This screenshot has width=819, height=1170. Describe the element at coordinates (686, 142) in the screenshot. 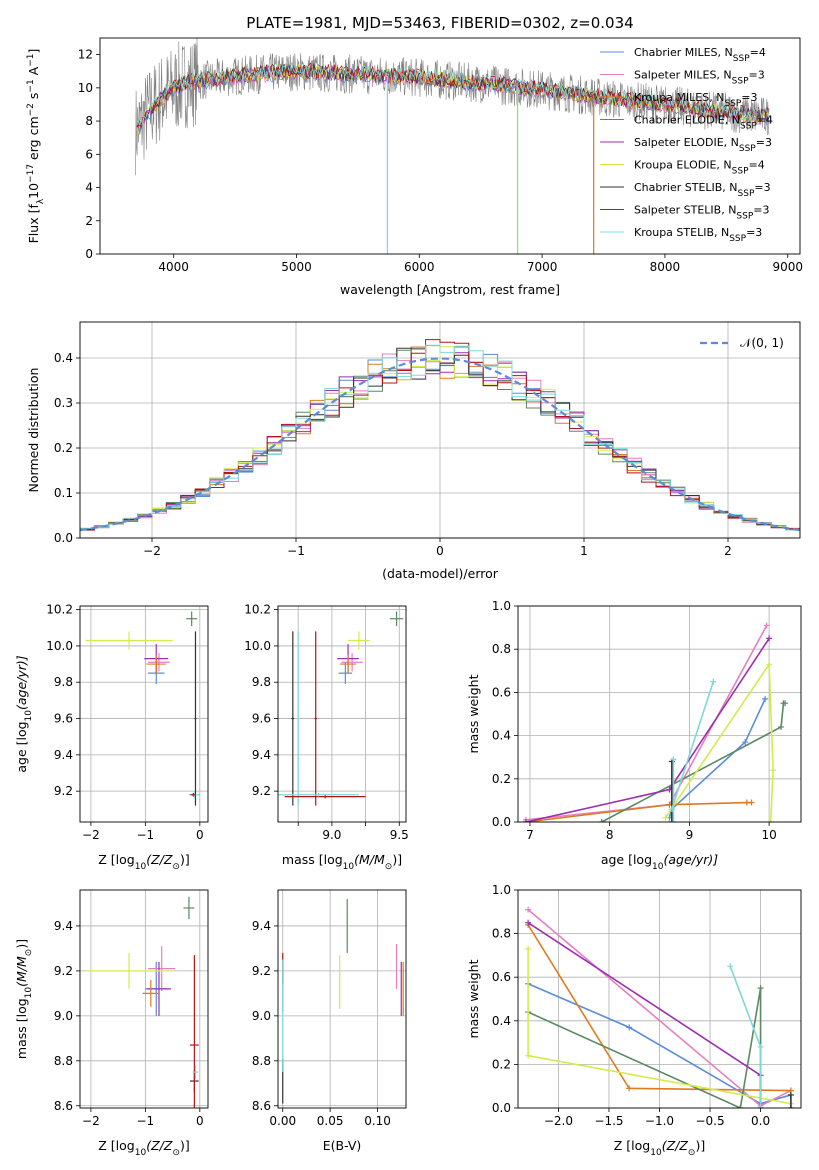

I see `label-part: Salpeter ELODIE, N` at that location.